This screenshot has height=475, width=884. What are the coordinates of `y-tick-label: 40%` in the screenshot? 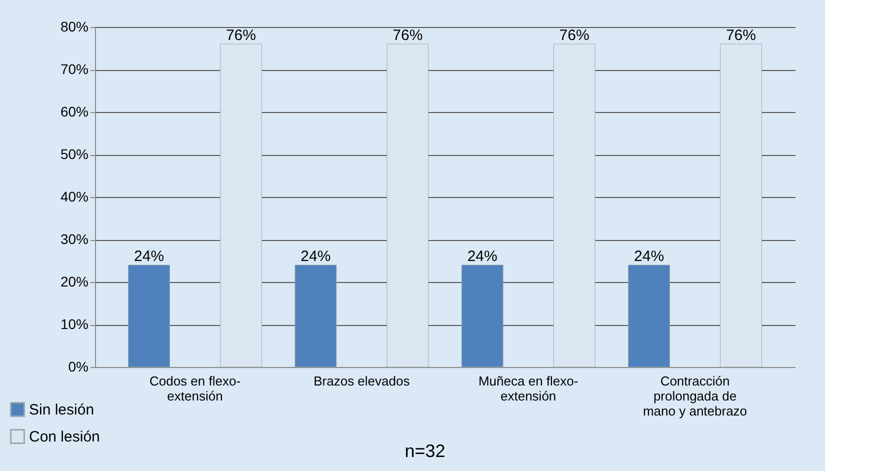 It's located at (74, 196).